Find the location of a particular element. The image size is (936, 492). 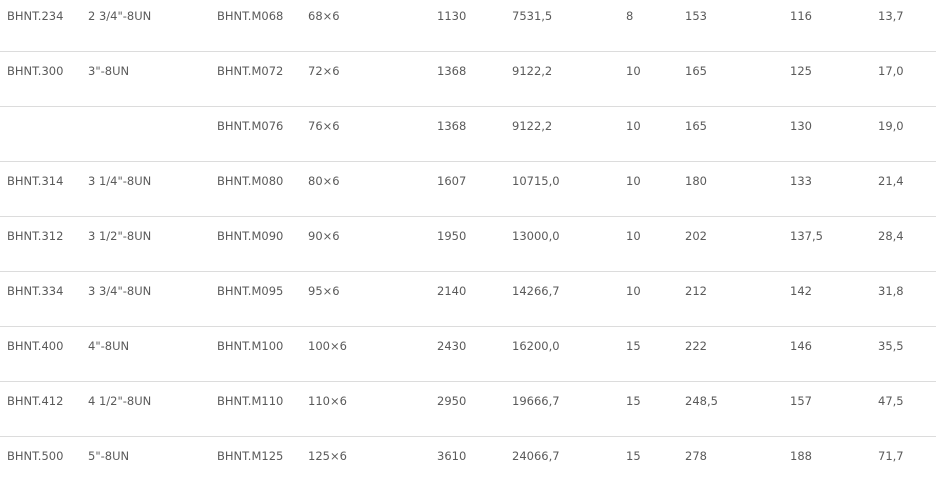

cell-thread-size: 3 1/2"-8UN is located at coordinates (120, 236).